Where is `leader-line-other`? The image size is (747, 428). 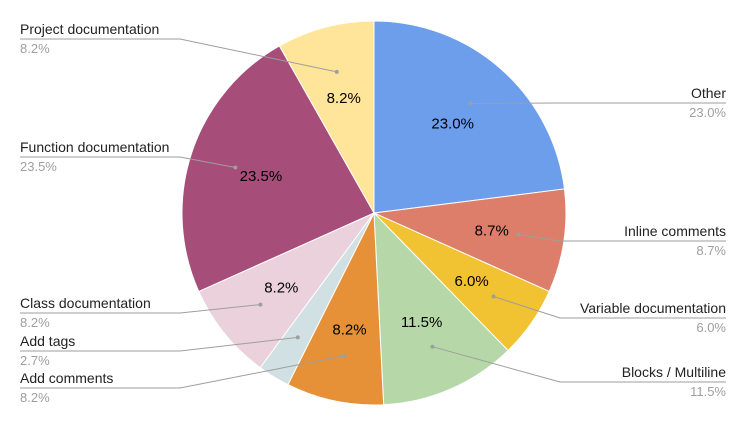 leader-line-other is located at coordinates (598, 103).